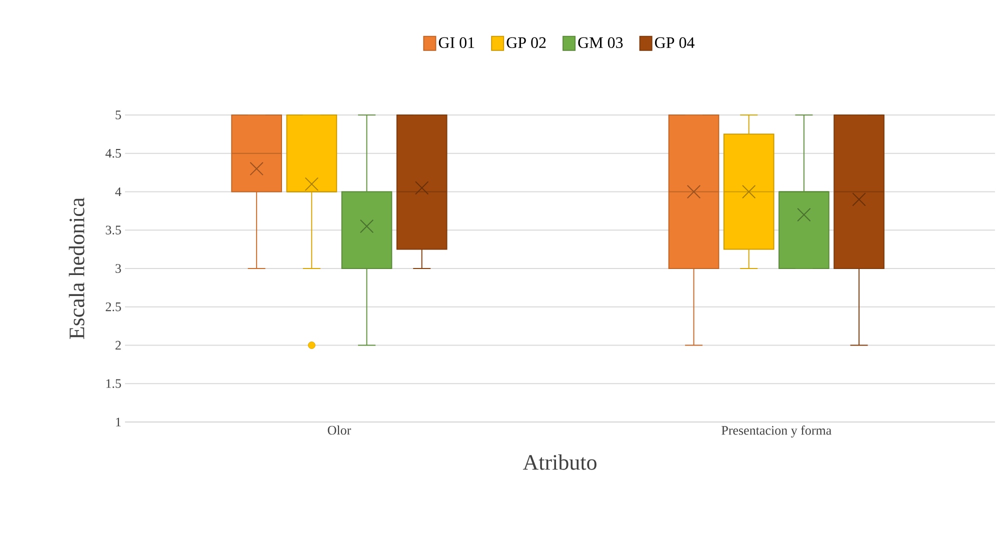  Describe the element at coordinates (777, 432) in the screenshot. I see `x-tick-label: Presentacion y forma` at that location.